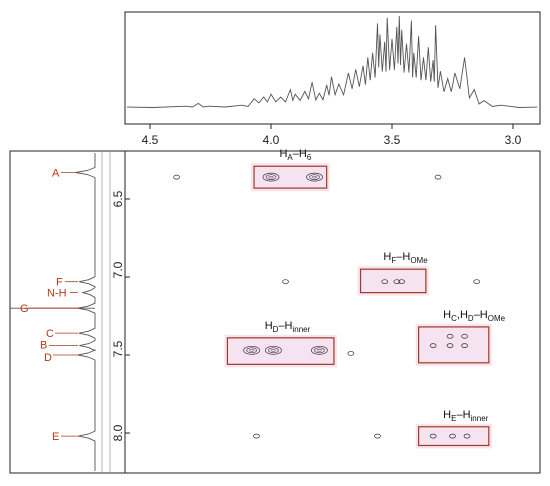  Describe the element at coordinates (392, 140) in the screenshot. I see `x-tick-label: 3.5` at that location.